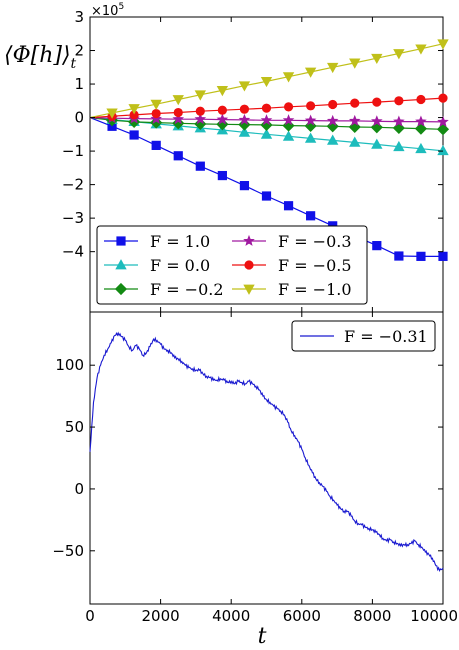  I want to click on x-tick-label: 8000, so click(372, 616).